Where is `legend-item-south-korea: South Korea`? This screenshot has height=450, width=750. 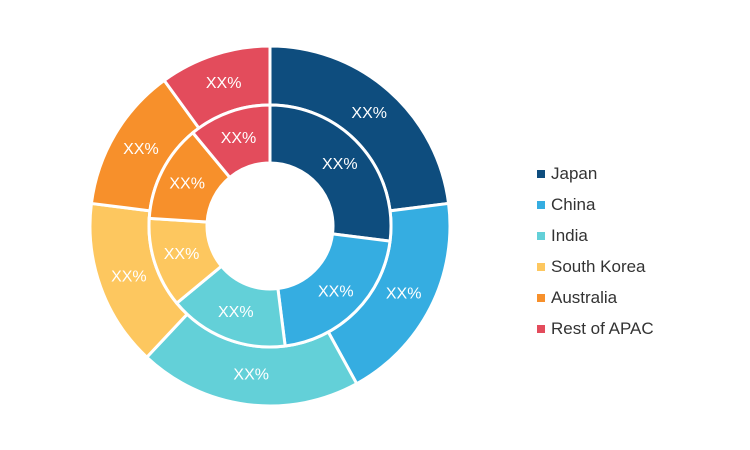 legend-item-south-korea: South Korea is located at coordinates (595, 266).